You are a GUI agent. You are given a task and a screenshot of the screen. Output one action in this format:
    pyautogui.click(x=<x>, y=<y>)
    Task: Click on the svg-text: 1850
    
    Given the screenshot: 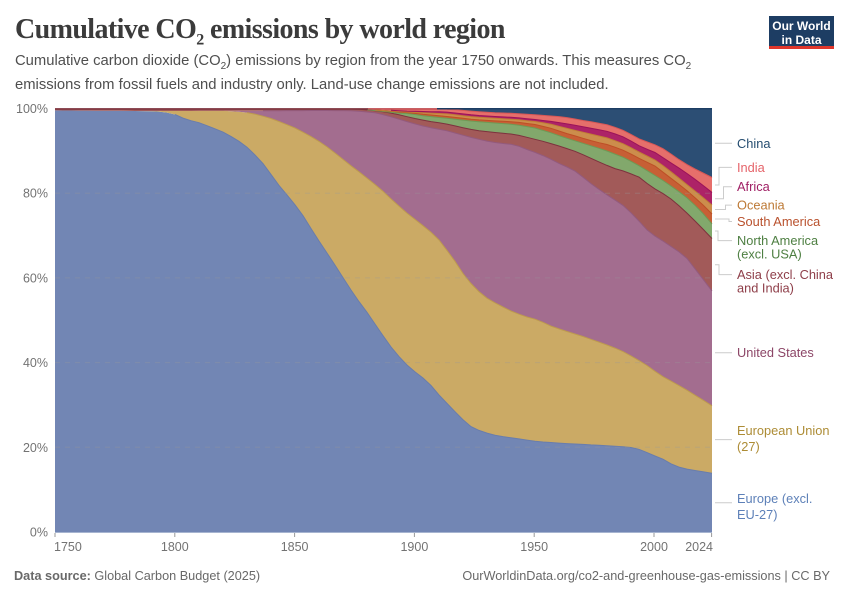 What is the action you would take?
    pyautogui.click(x=295, y=547)
    